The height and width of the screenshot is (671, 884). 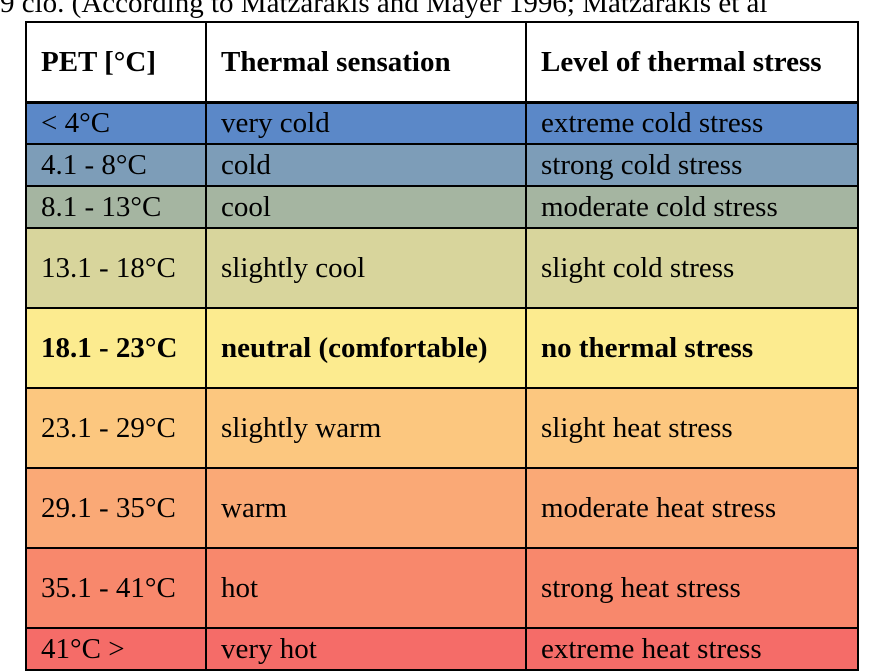 What do you see at coordinates (692, 508) in the screenshot?
I see `stress-cell: moderate heat stress` at bounding box center [692, 508].